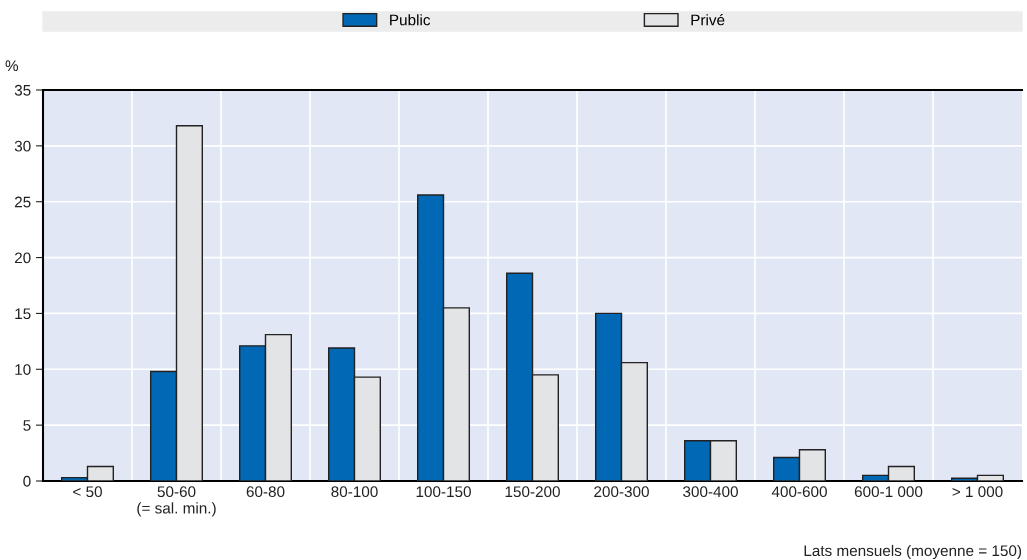  I want to click on x-tick-label: 80-100, so click(354, 492).